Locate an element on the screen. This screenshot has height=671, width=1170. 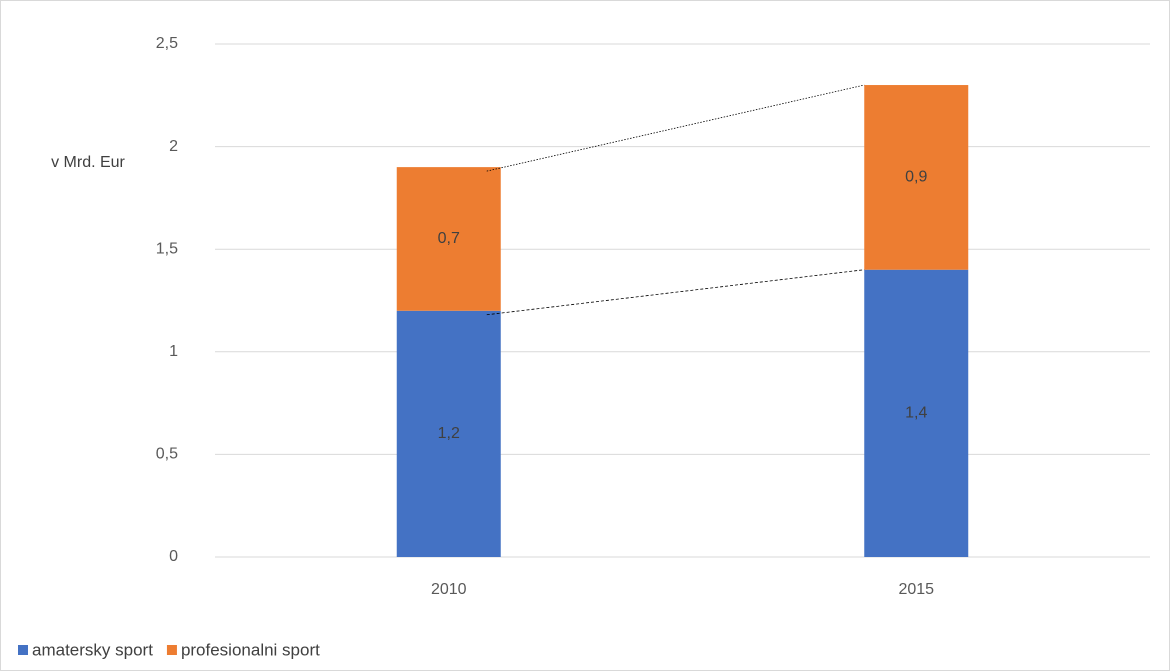
data-label: 1,2 is located at coordinates (449, 433).